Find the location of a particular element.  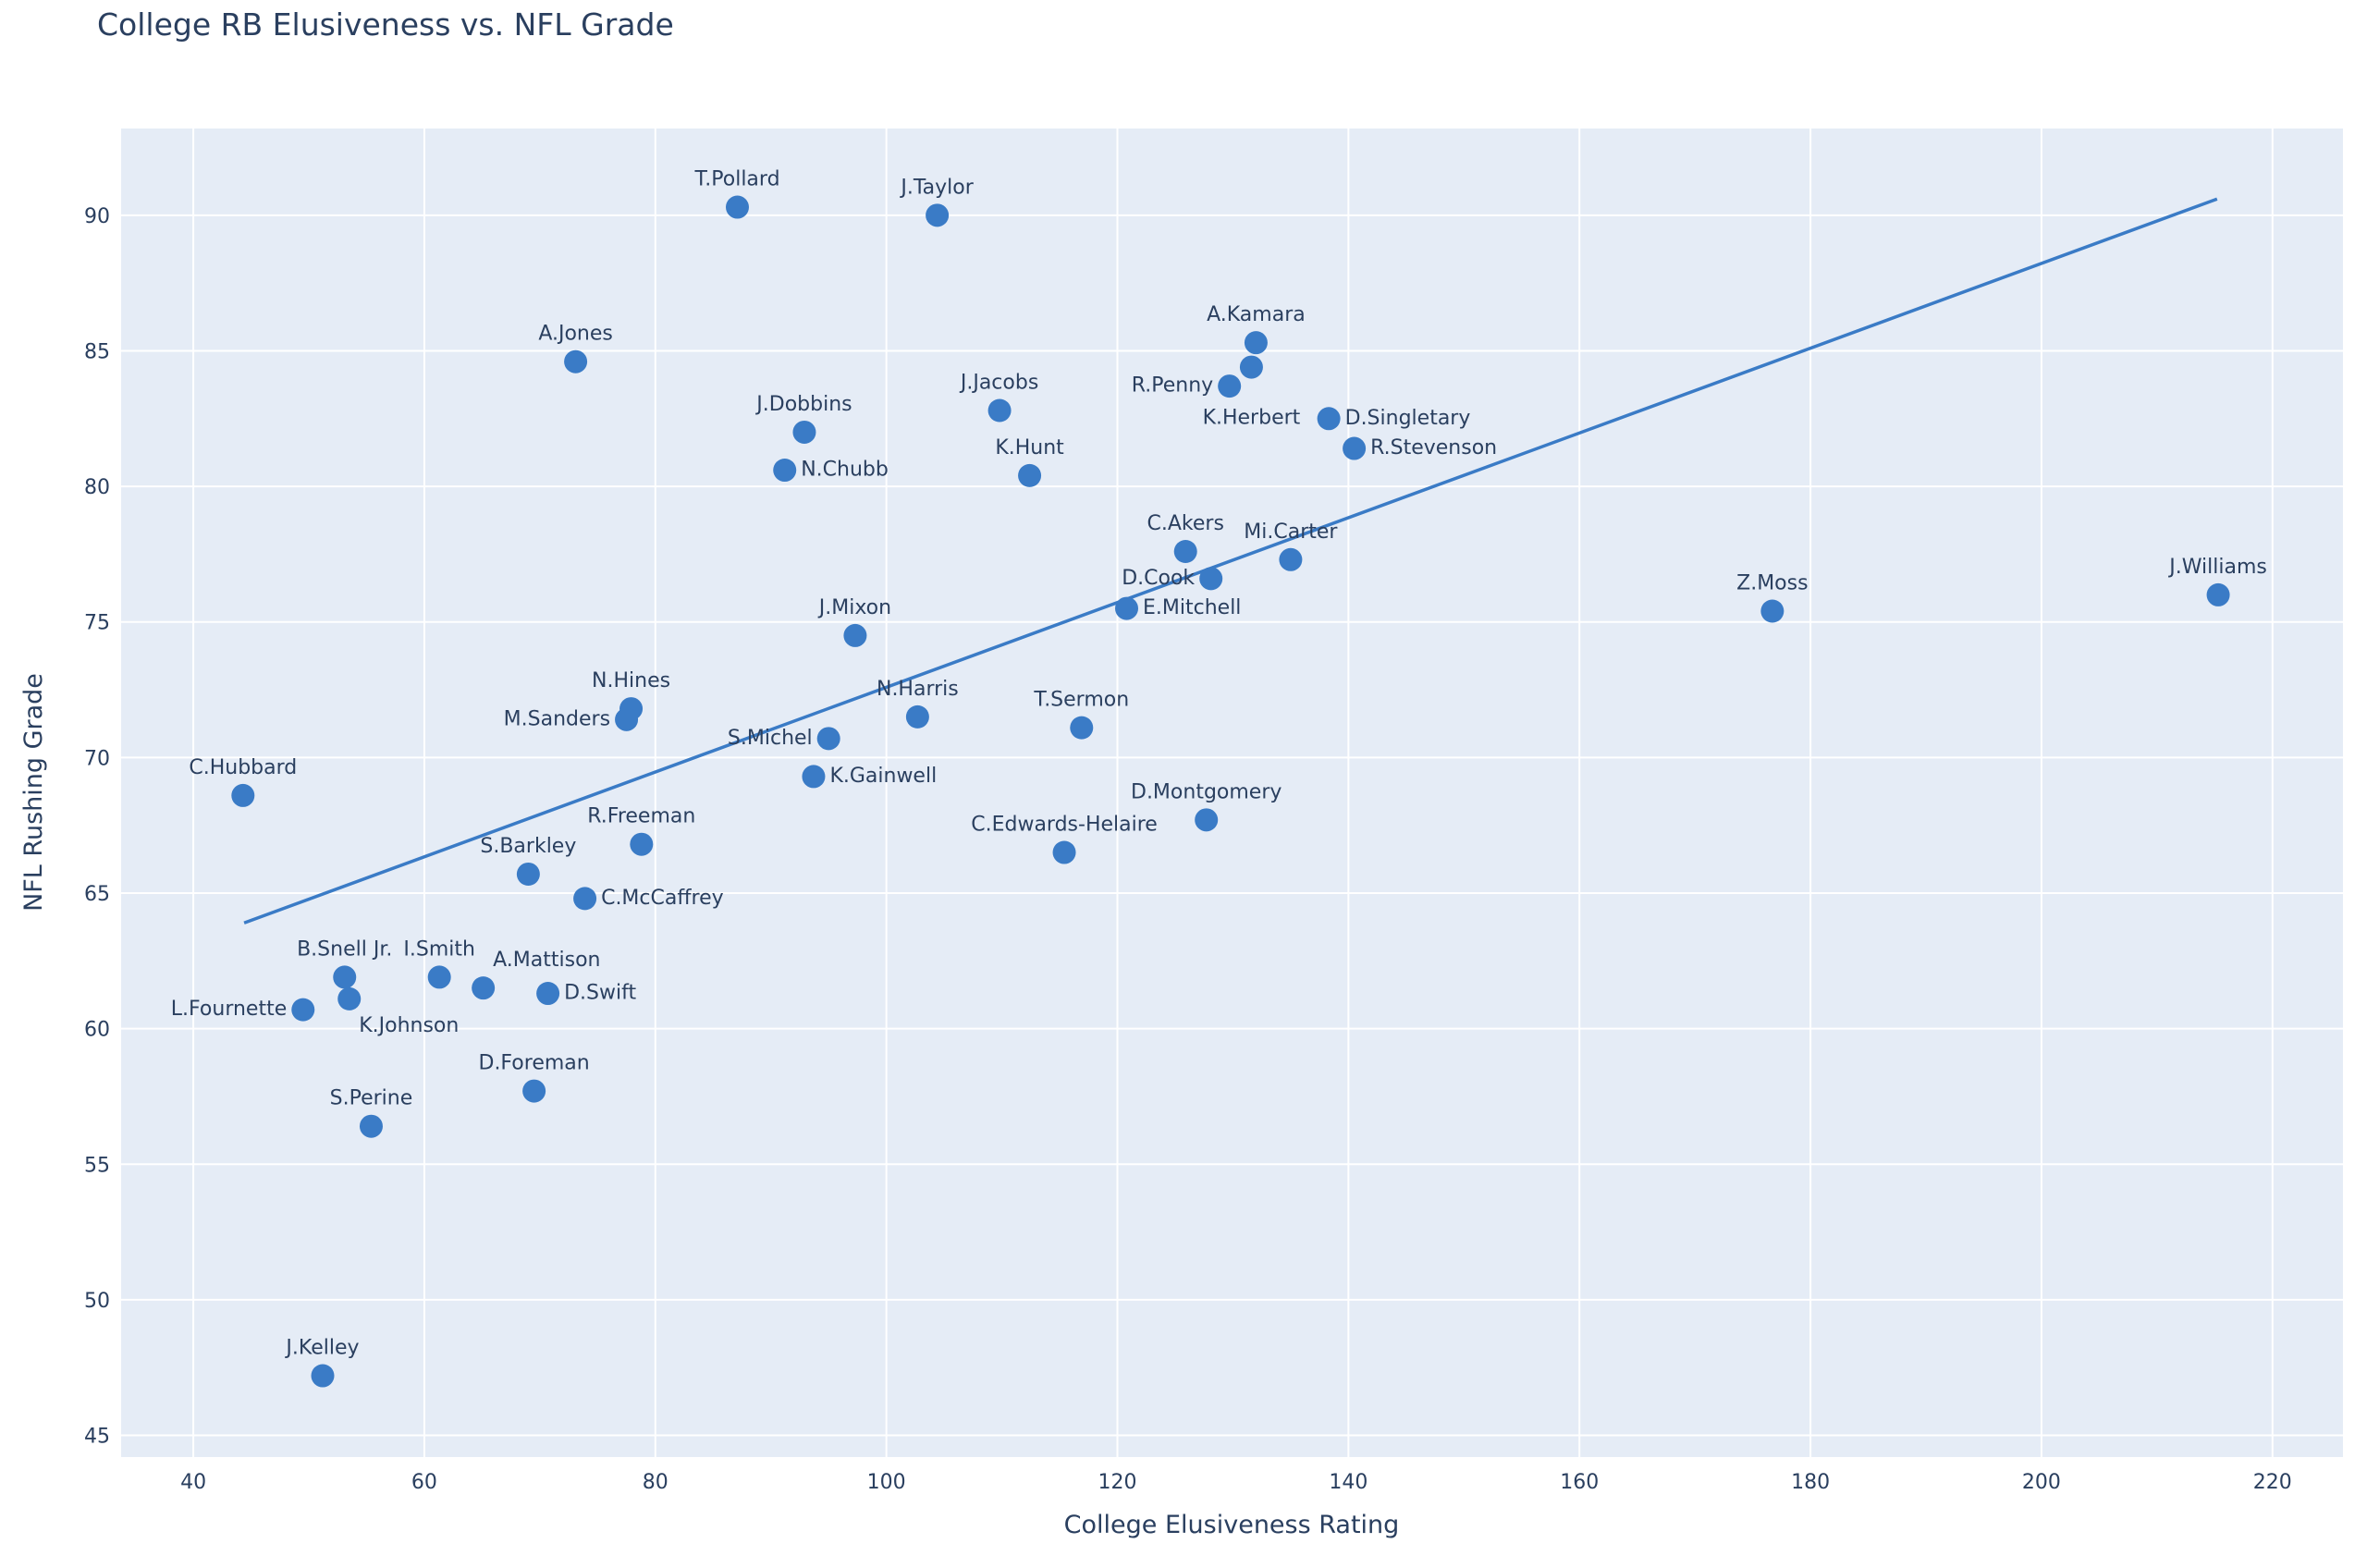

point-label: N.Hines is located at coordinates (631, 681).